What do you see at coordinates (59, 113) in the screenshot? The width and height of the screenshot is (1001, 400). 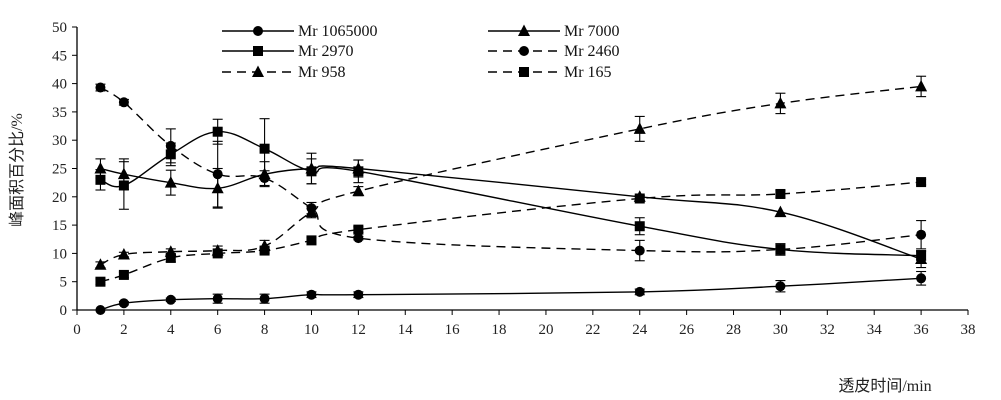 I see `y-tick-label: 35` at bounding box center [59, 113].